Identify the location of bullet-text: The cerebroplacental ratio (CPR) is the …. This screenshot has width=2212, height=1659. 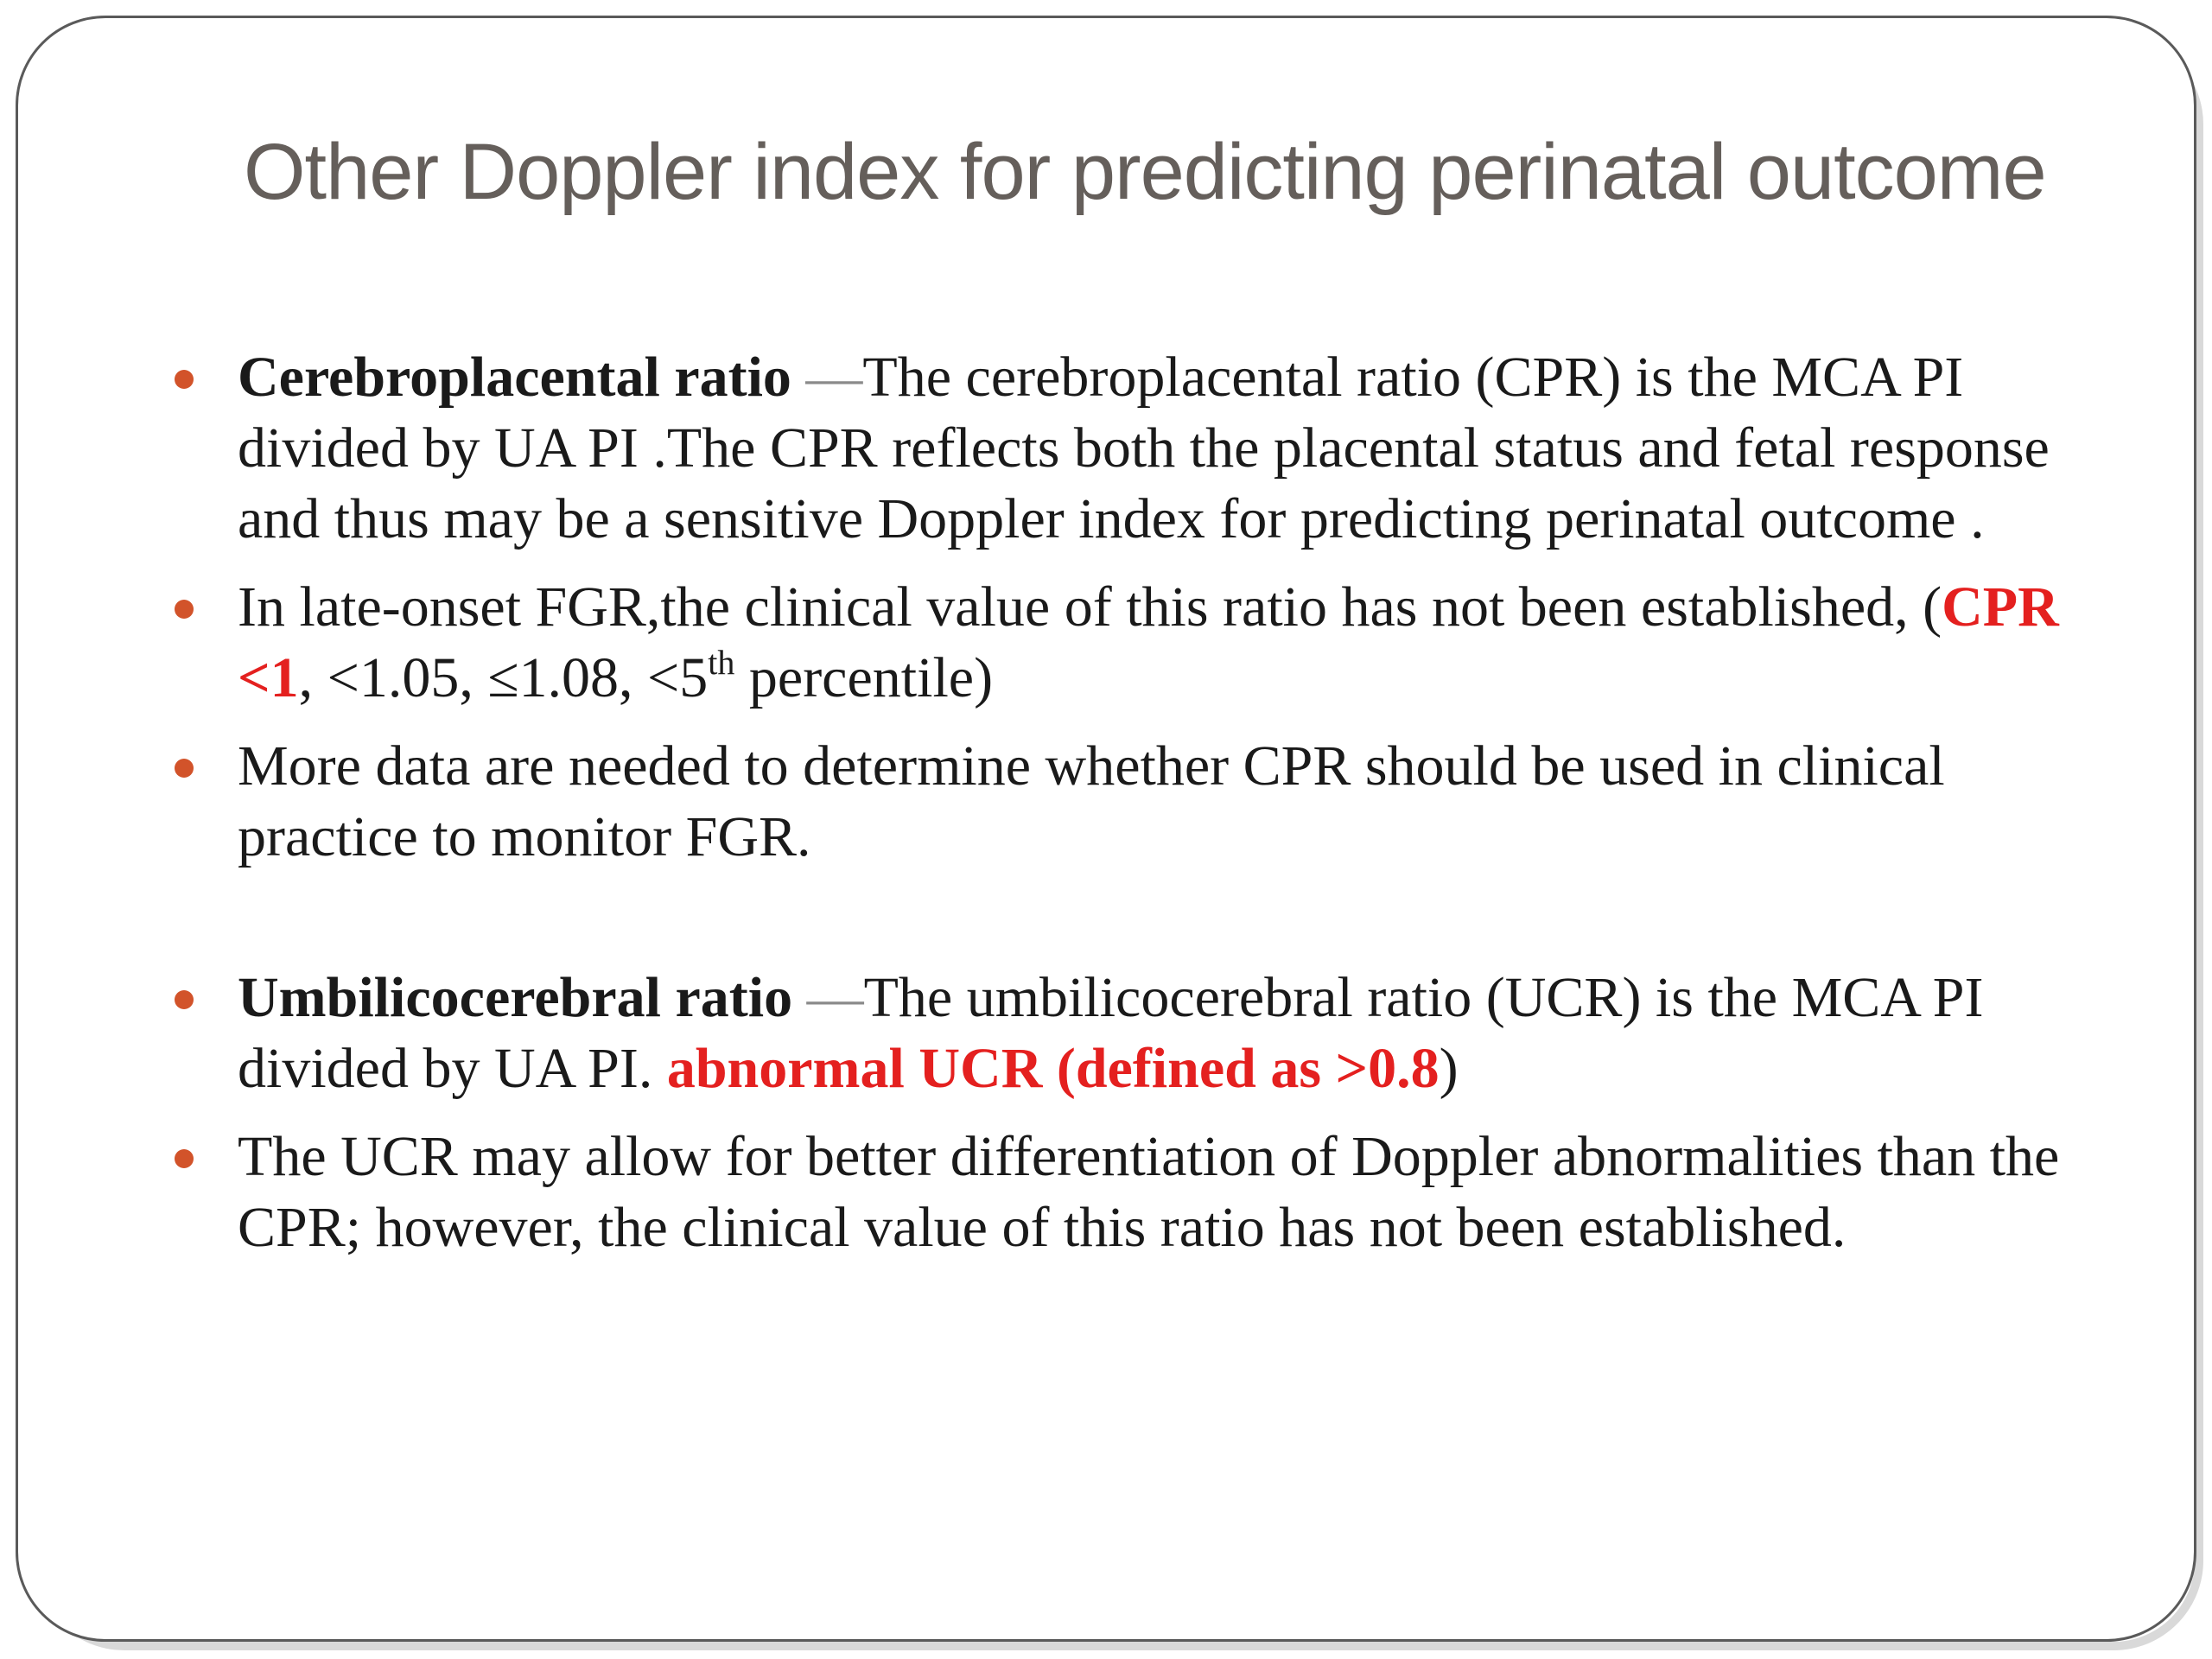
(1144, 448).